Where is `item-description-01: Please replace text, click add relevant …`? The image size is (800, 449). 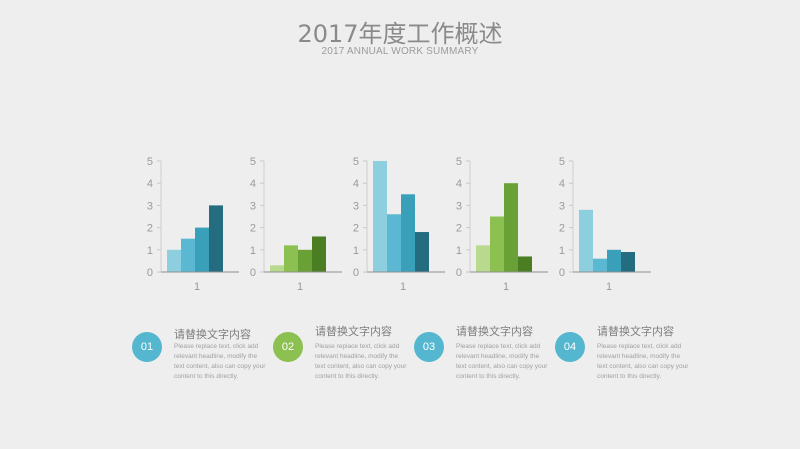
item-description-01: Please replace text, click add relevant … is located at coordinates (220, 361).